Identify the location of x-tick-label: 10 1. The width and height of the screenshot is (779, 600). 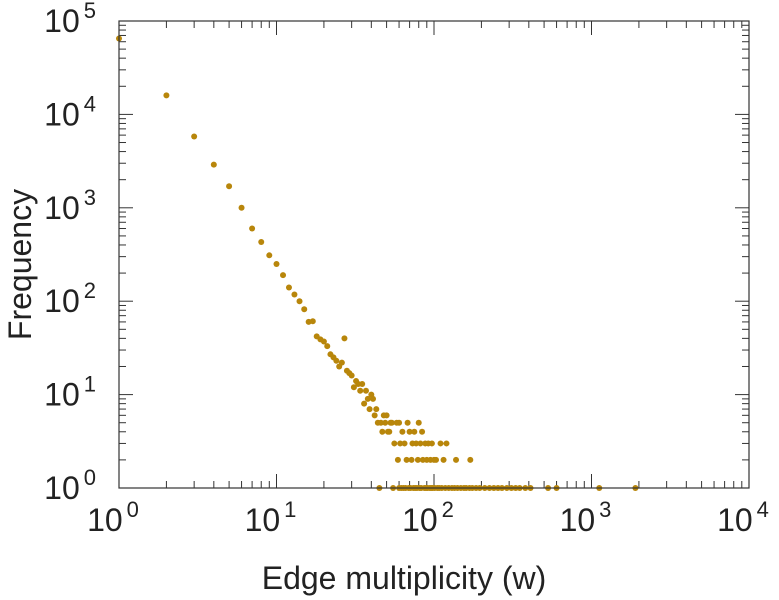
(271, 517).